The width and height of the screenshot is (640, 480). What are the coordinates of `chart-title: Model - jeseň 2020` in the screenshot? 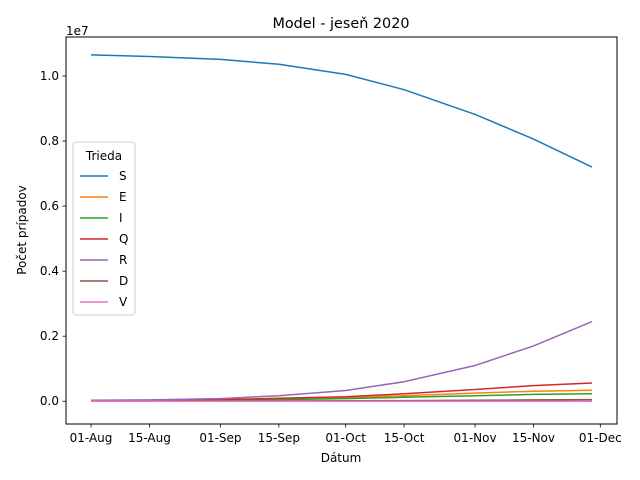 It's located at (340, 24).